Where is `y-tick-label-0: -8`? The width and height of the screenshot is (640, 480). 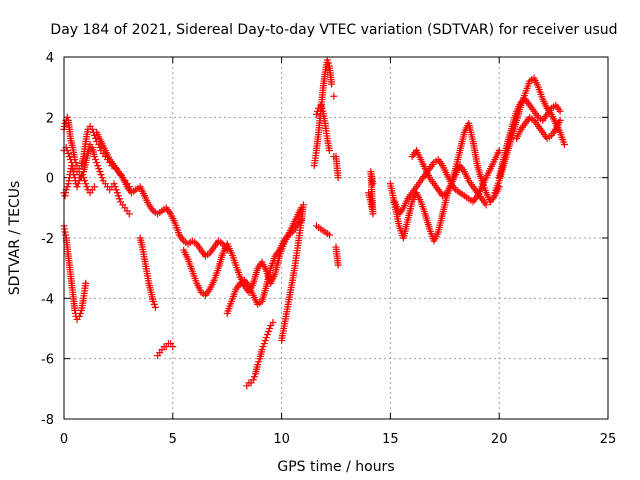 y-tick-label-0: -8 is located at coordinates (47, 420).